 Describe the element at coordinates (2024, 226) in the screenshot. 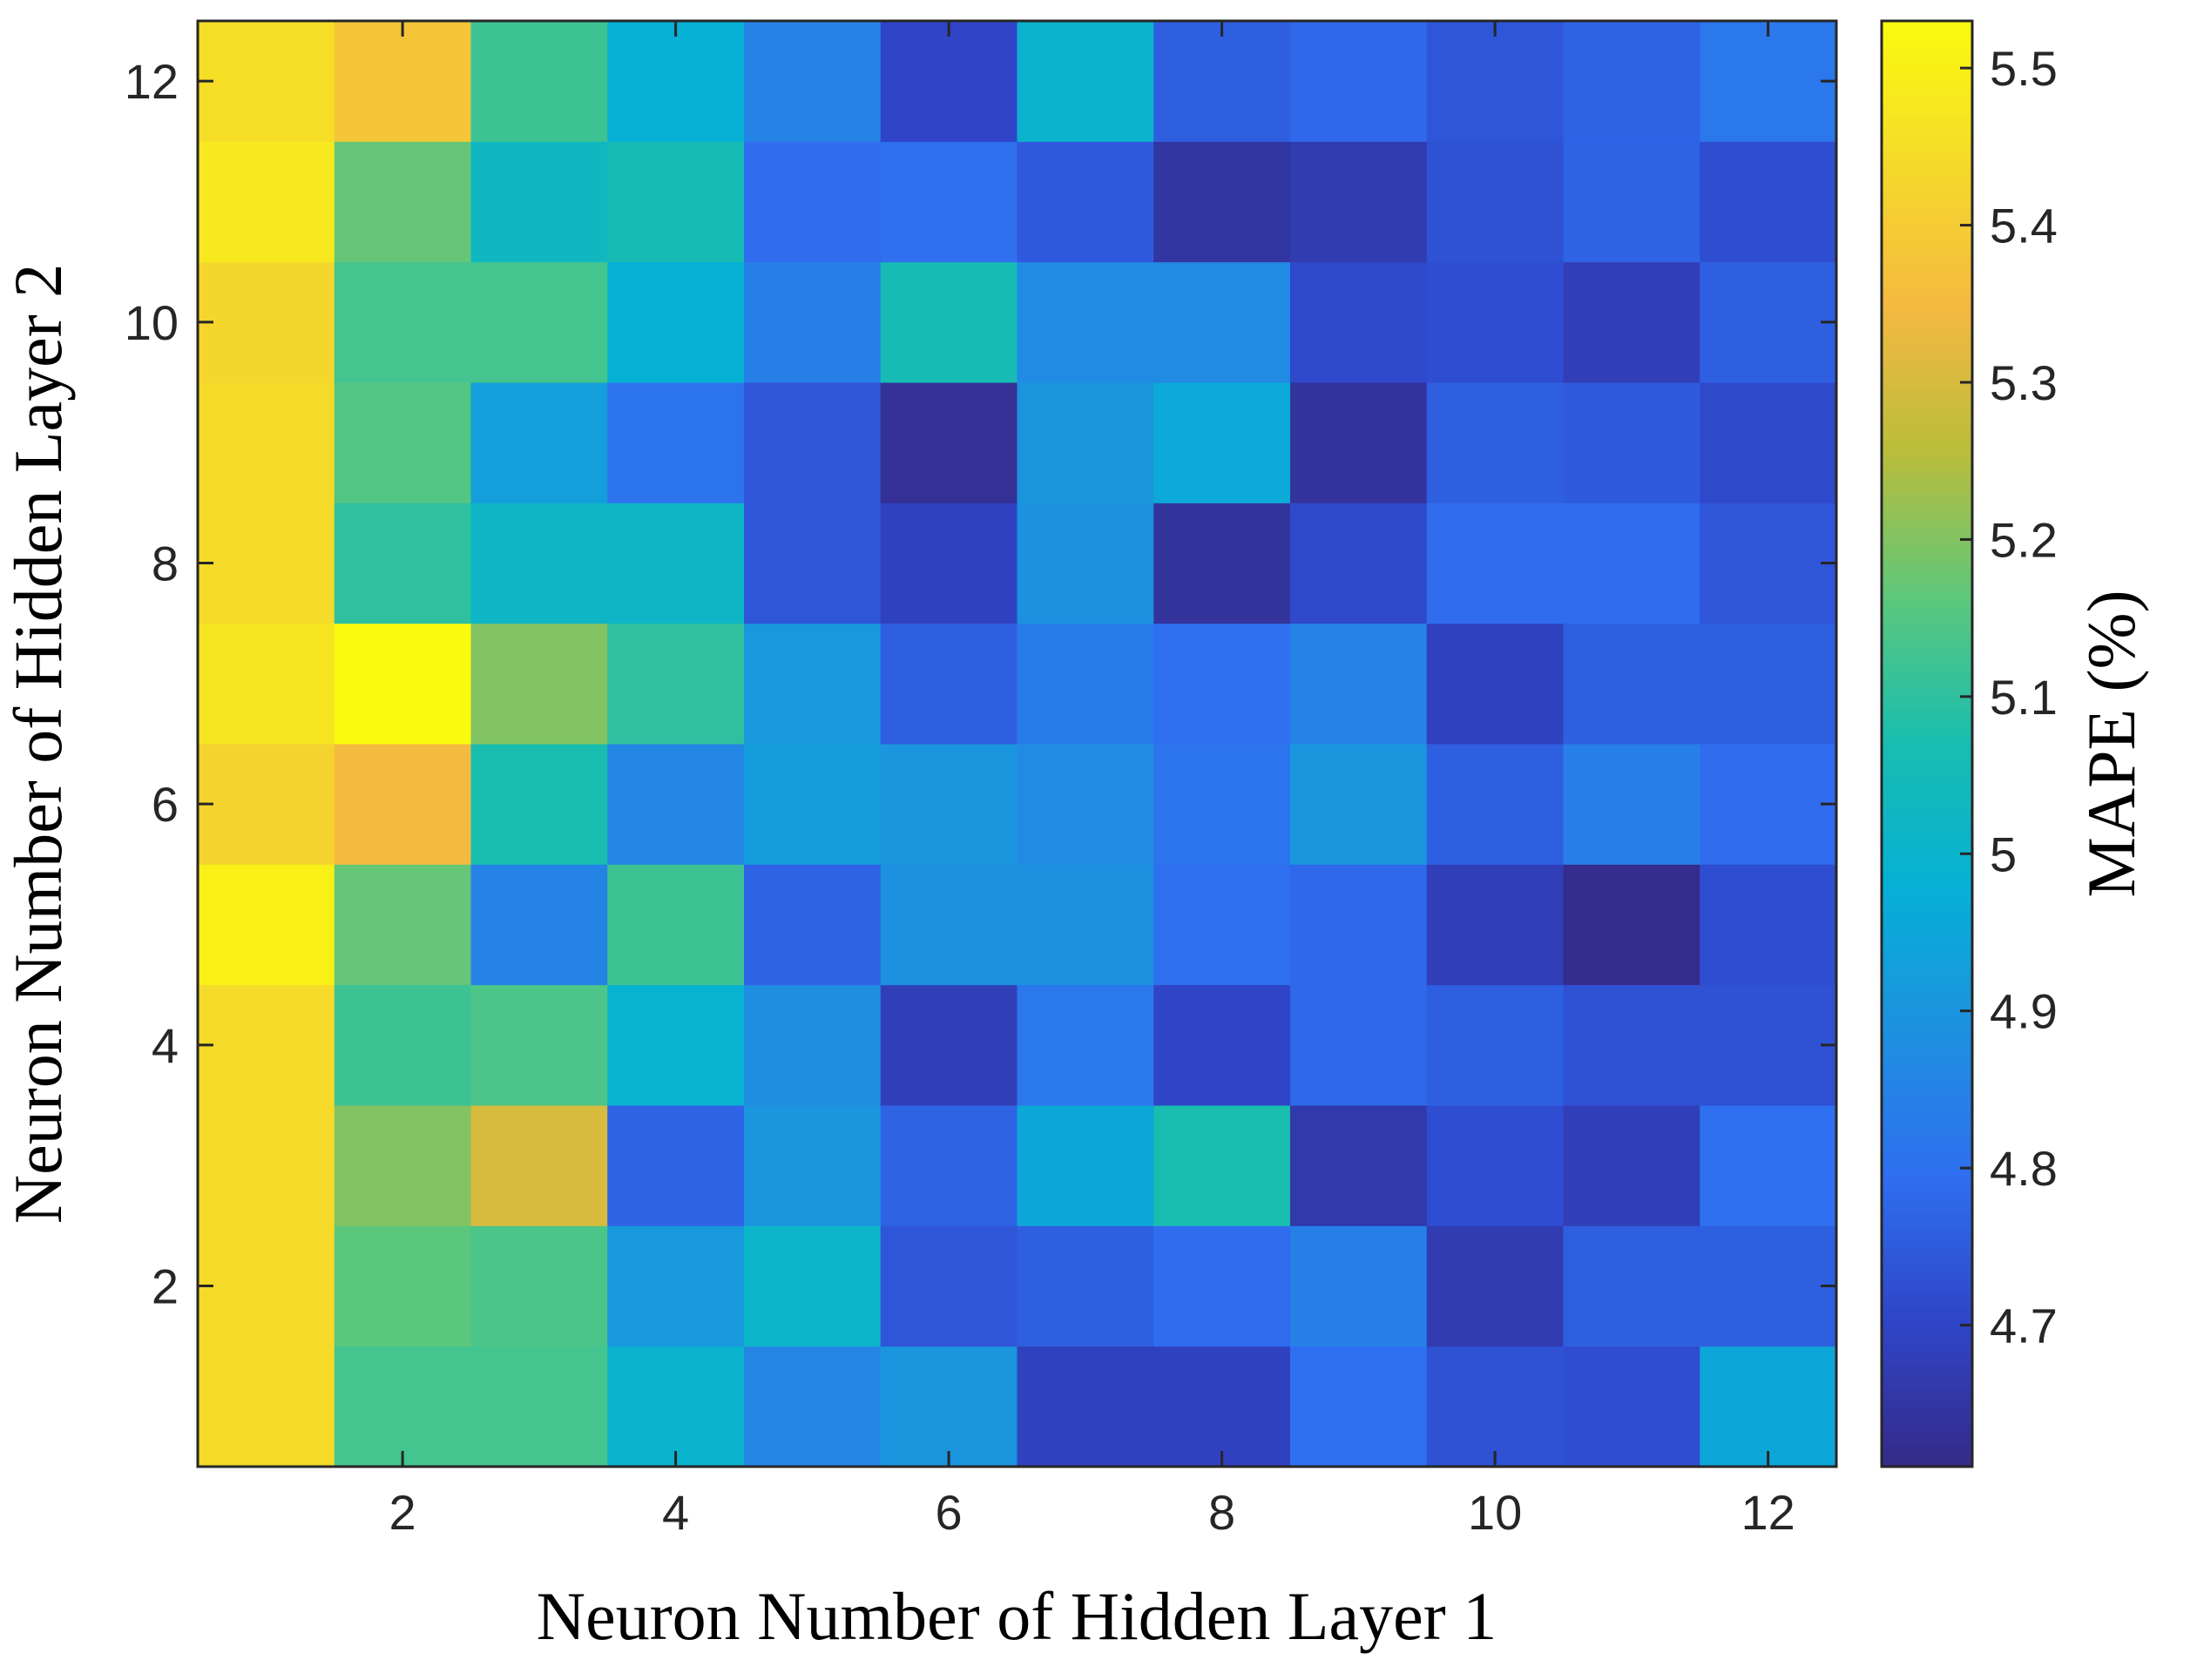

I see `colorbar-tick-label: 5.4` at that location.